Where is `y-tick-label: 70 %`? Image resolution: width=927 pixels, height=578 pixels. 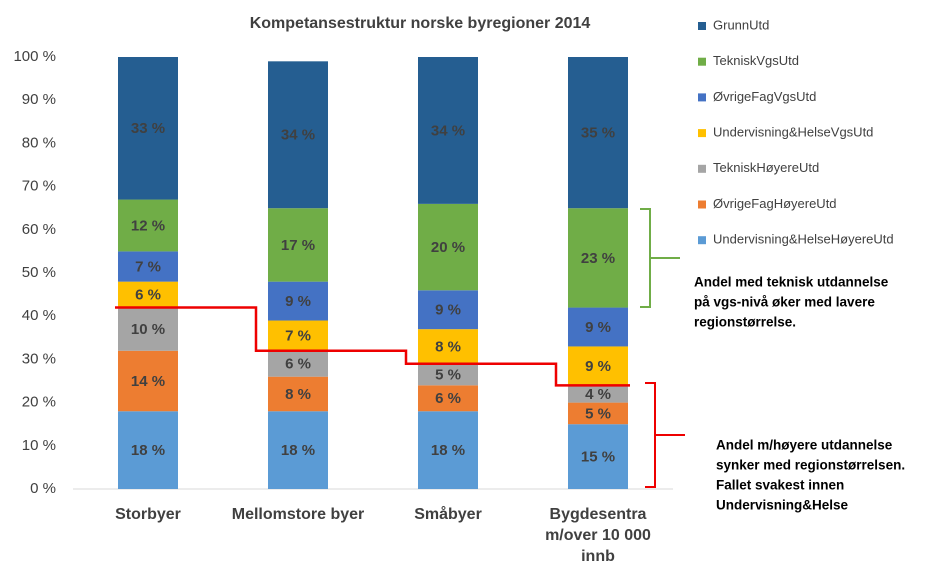 y-tick-label: 70 % is located at coordinates (39, 186).